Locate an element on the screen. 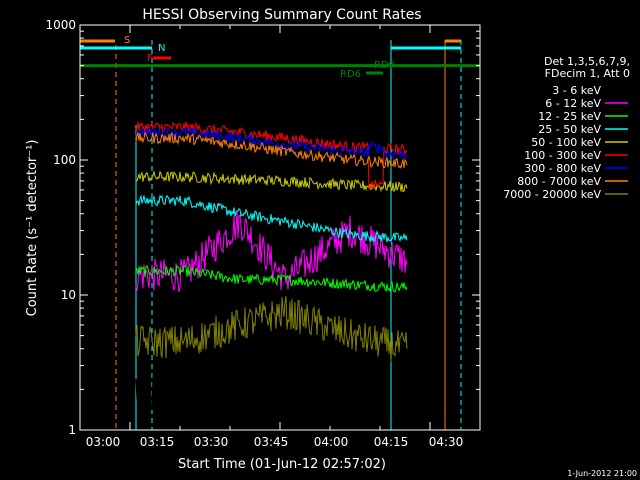 The width and height of the screenshot is (640, 480). y-tick-label: 10 is located at coordinates (68, 295).